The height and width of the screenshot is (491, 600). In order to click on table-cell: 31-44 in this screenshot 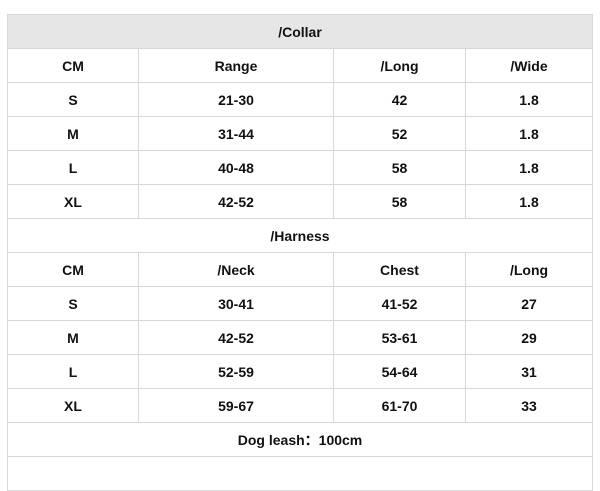, I will do `click(236, 133)`.